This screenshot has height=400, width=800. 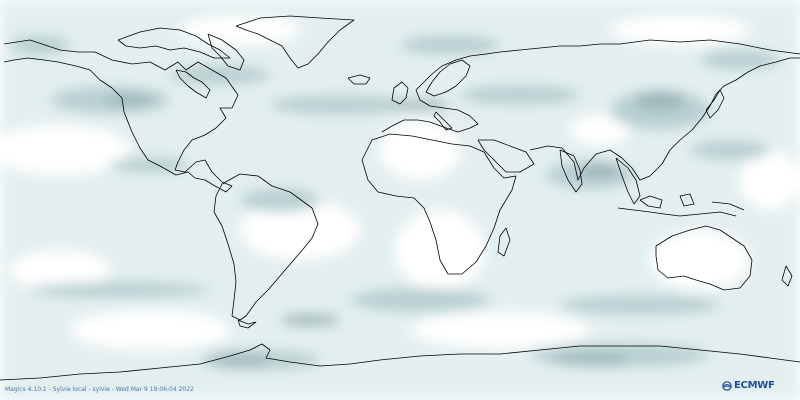 What do you see at coordinates (754, 385) in the screenshot?
I see `ecmwf-logo-text: ECMWF` at bounding box center [754, 385].